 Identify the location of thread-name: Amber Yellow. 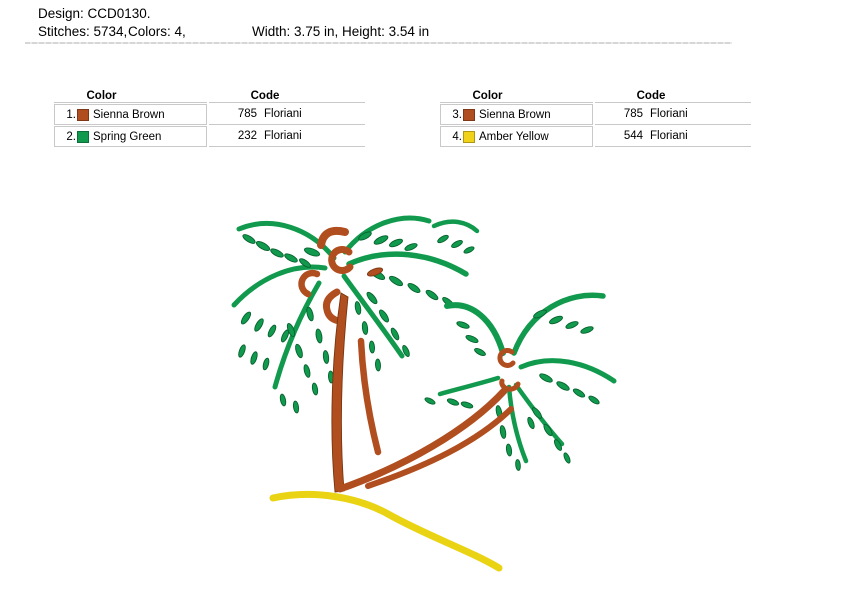
(514, 136).